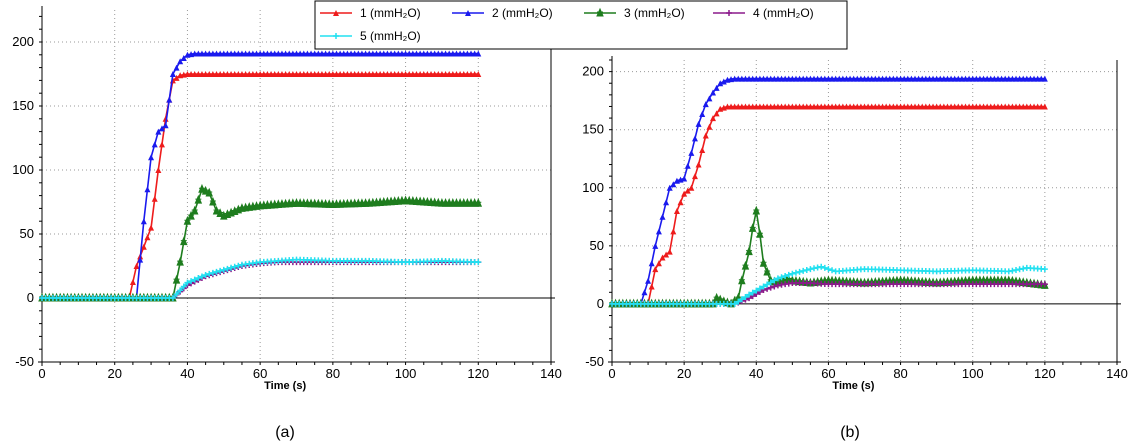 The height and width of the screenshot is (444, 1134). I want to click on y-tick-label: 200, so click(23, 41).